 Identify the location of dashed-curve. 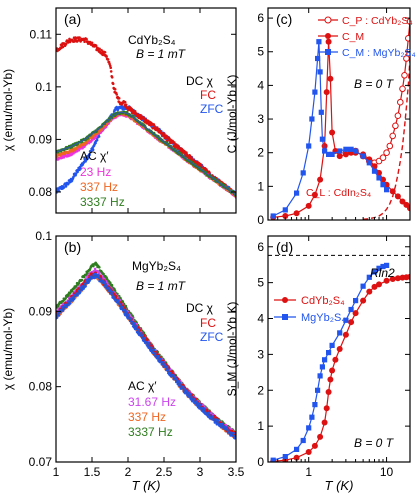
(386, 139).